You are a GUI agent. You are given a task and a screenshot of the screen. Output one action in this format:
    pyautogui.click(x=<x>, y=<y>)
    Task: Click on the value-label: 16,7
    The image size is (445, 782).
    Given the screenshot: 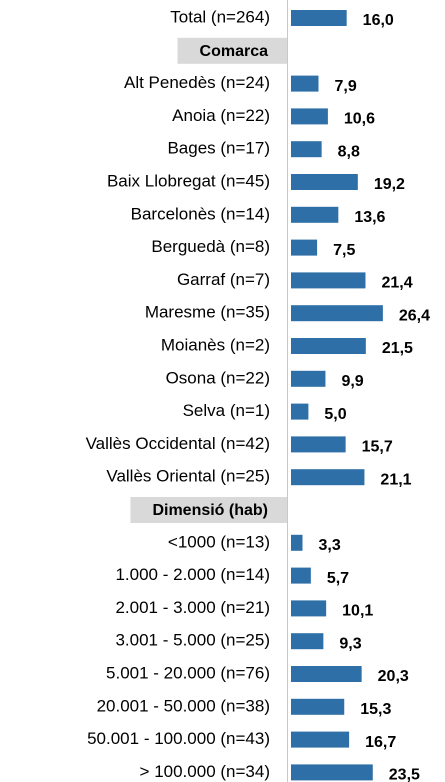 What is the action you would take?
    pyautogui.click(x=380, y=742)
    